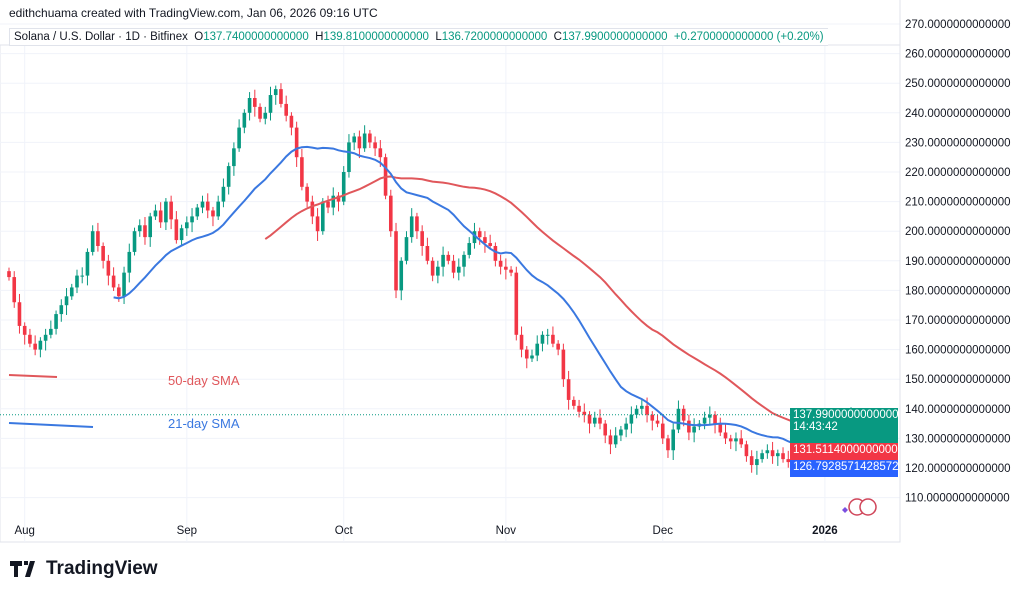 The width and height of the screenshot is (1024, 595). What do you see at coordinates (101, 37) in the screenshot?
I see `symbol-label: Solana / U.S. Dollar · 1D · Bitfinex` at bounding box center [101, 37].